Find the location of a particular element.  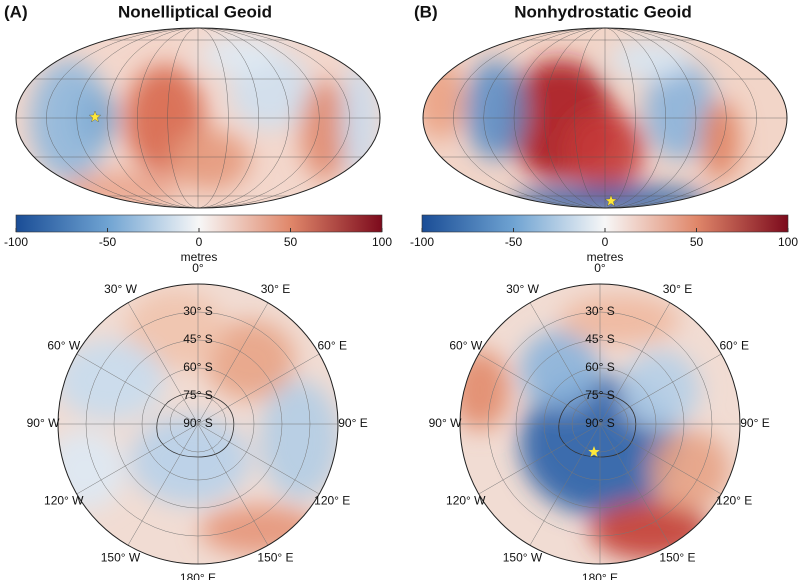

antarctica is located at coordinates (597, 425).